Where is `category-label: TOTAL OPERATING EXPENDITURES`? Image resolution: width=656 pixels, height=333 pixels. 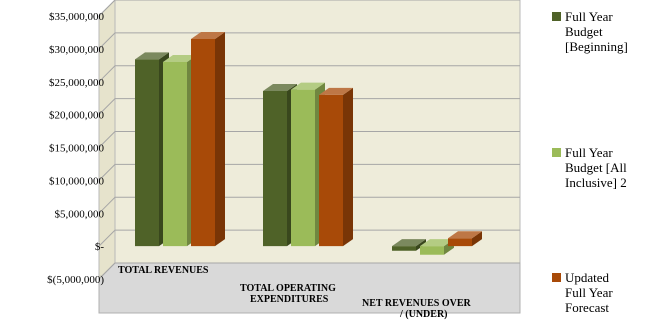
category-label: TOTAL OPERATING EXPENDITURES is located at coordinates (288, 294).